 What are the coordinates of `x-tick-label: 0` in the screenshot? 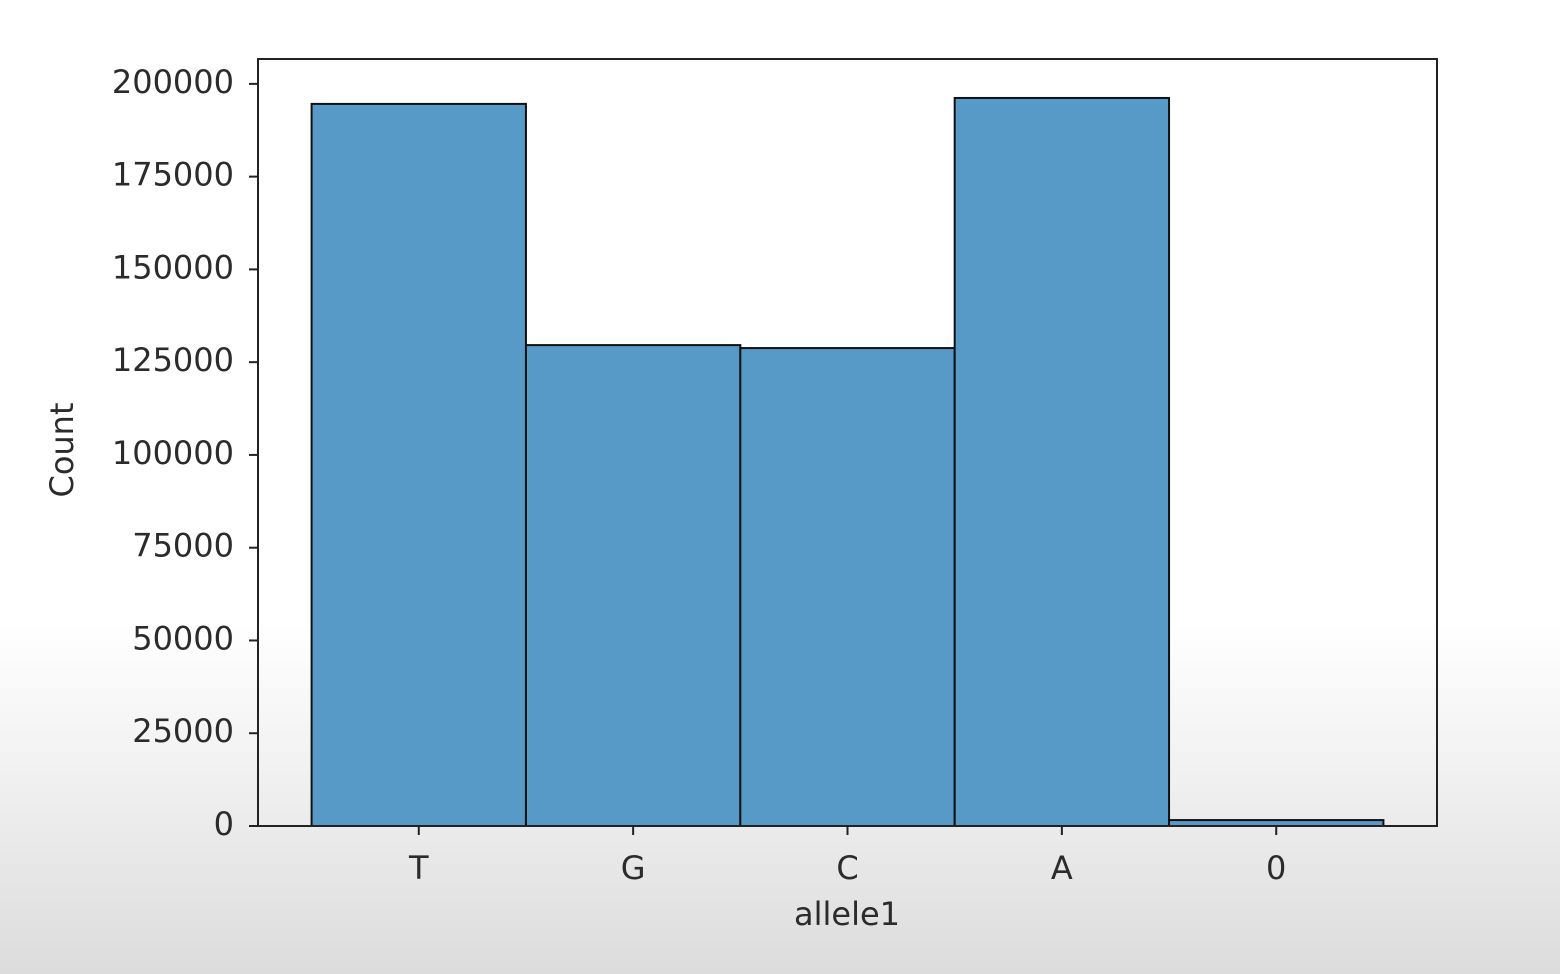 It's located at (1276, 868).